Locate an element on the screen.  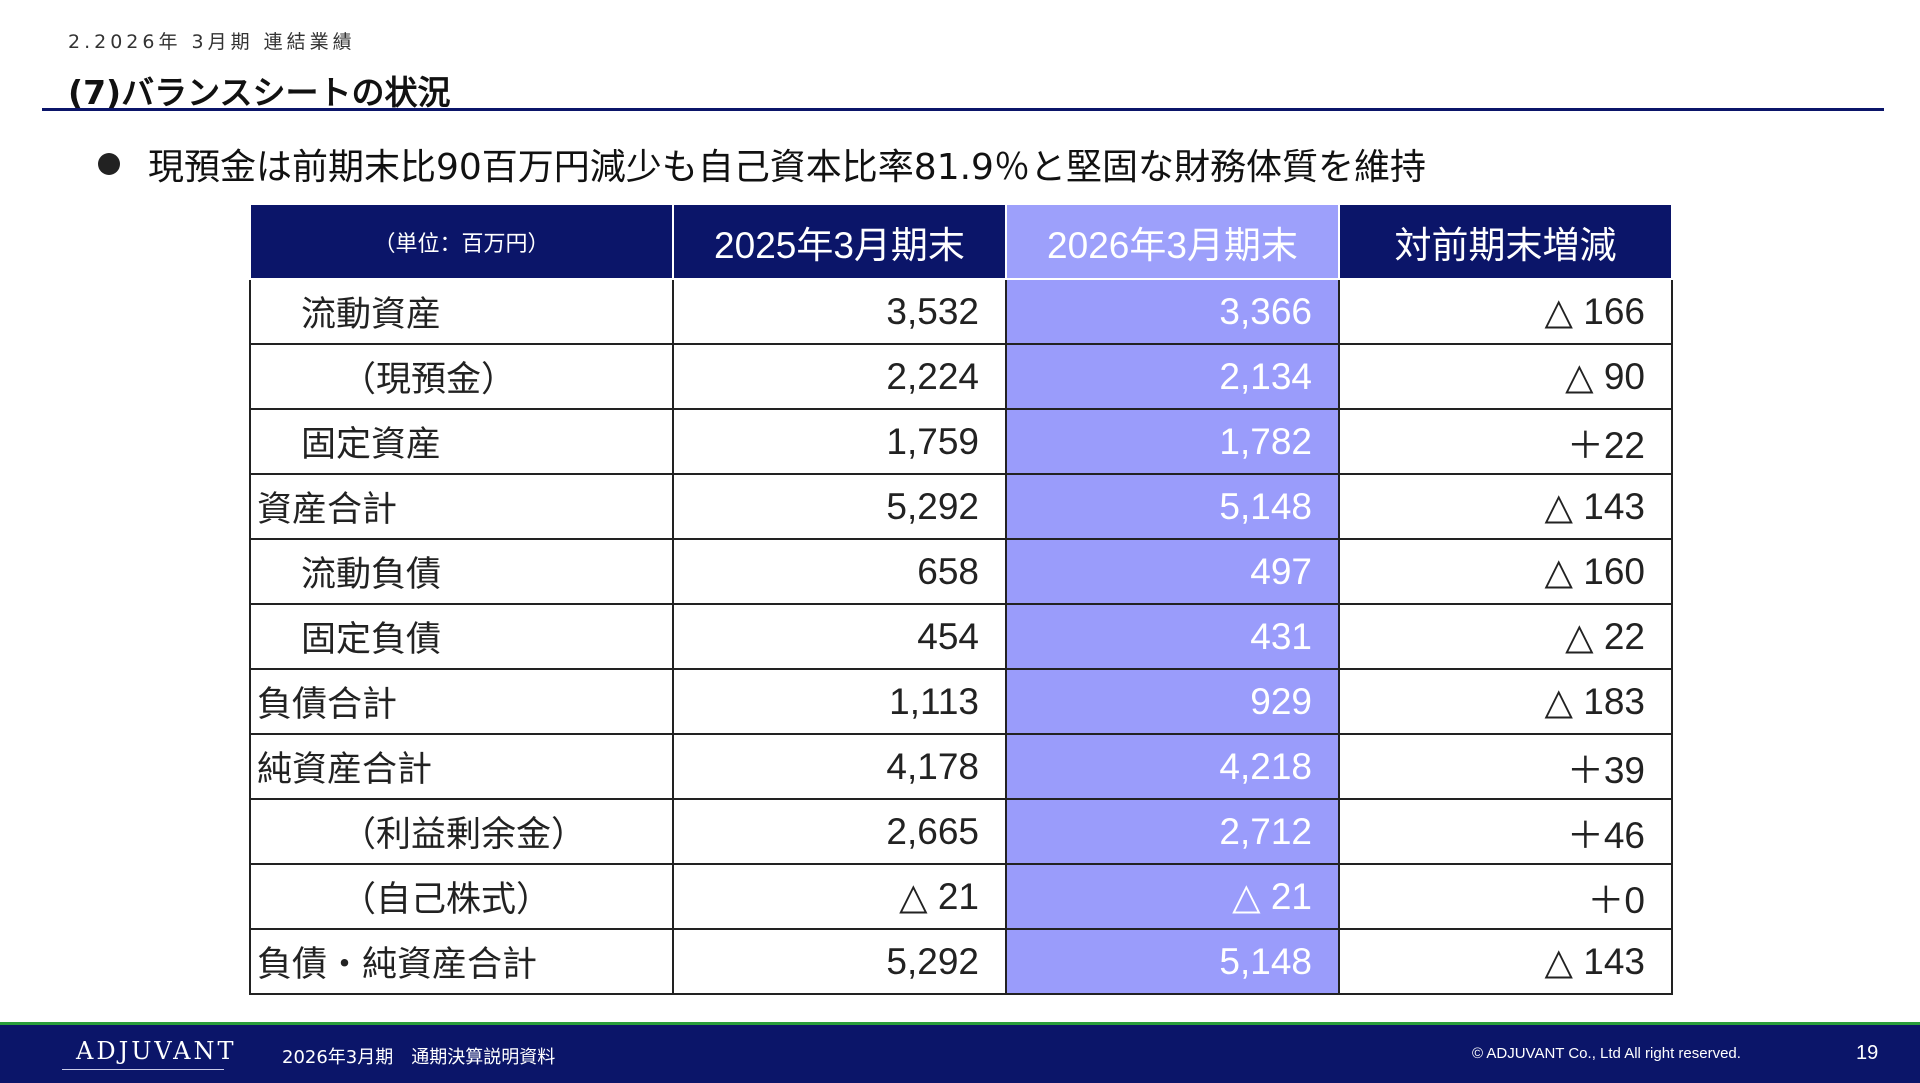
value-prev: 4,178 is located at coordinates (839, 766).